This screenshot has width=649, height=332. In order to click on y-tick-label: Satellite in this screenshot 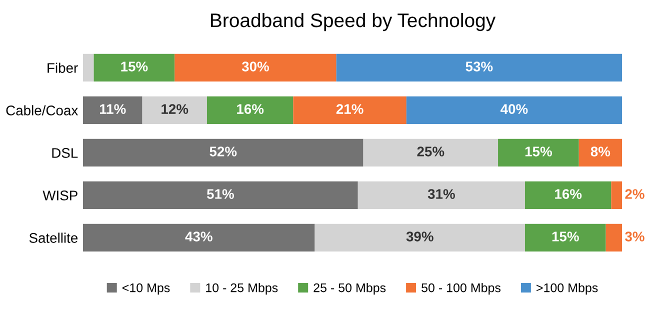, I will do `click(53, 237)`.